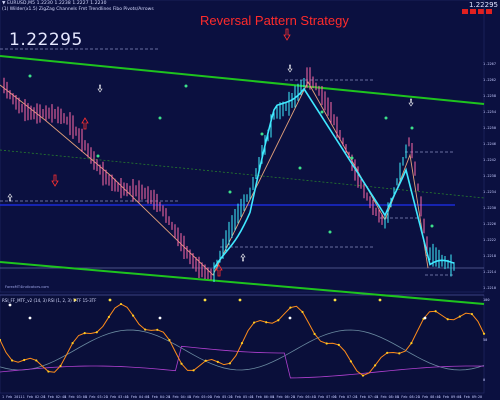 This screenshot has height=400, width=500. I want to click on time-tick-label: 1 Feb 04:00, so click(138, 397).